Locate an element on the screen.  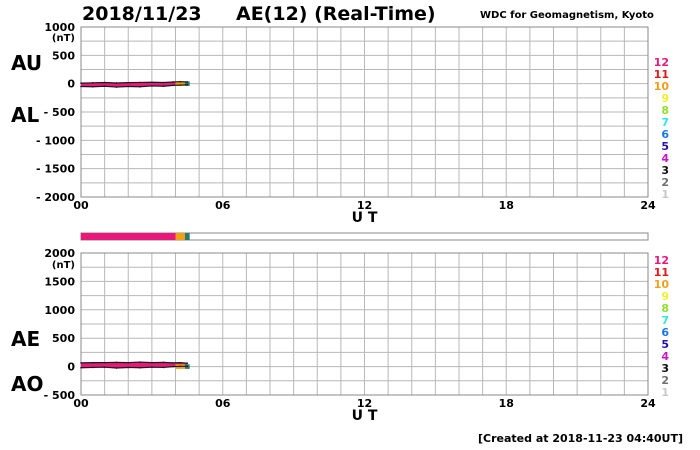
data-band is located at coordinates (134, 365).